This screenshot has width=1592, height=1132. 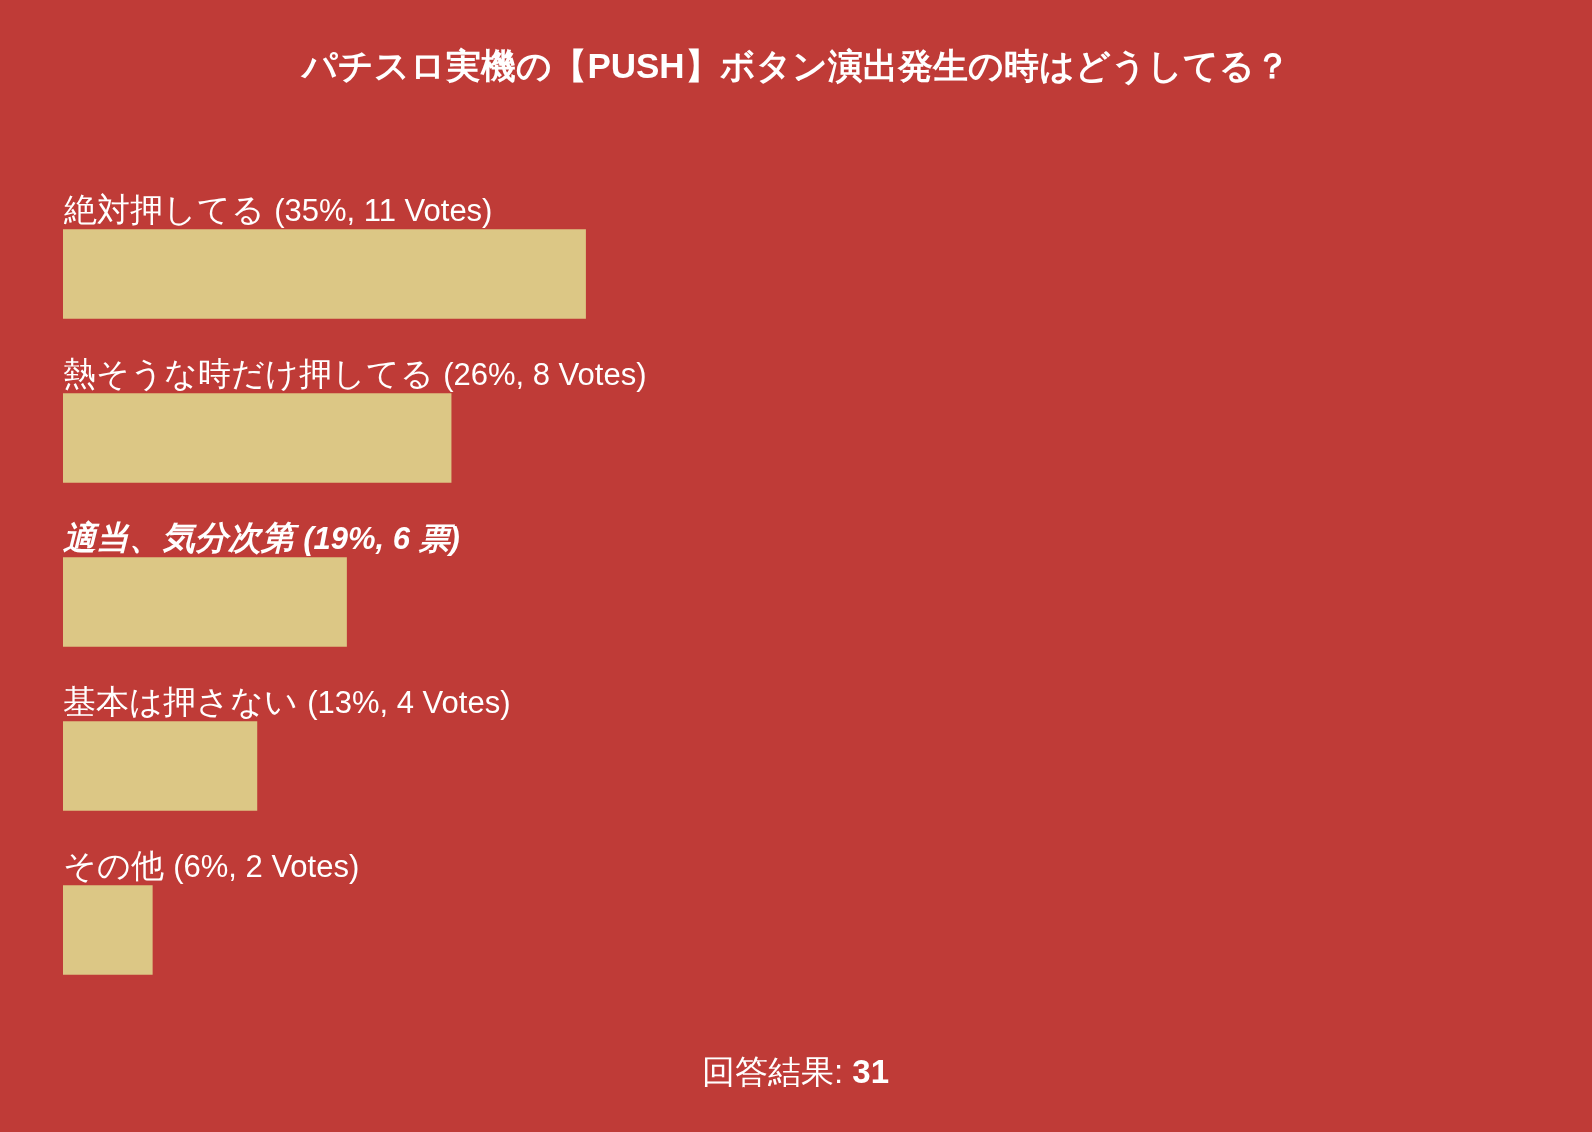 I want to click on data-label: (13%, 4 Votes), so click(x=409, y=702).